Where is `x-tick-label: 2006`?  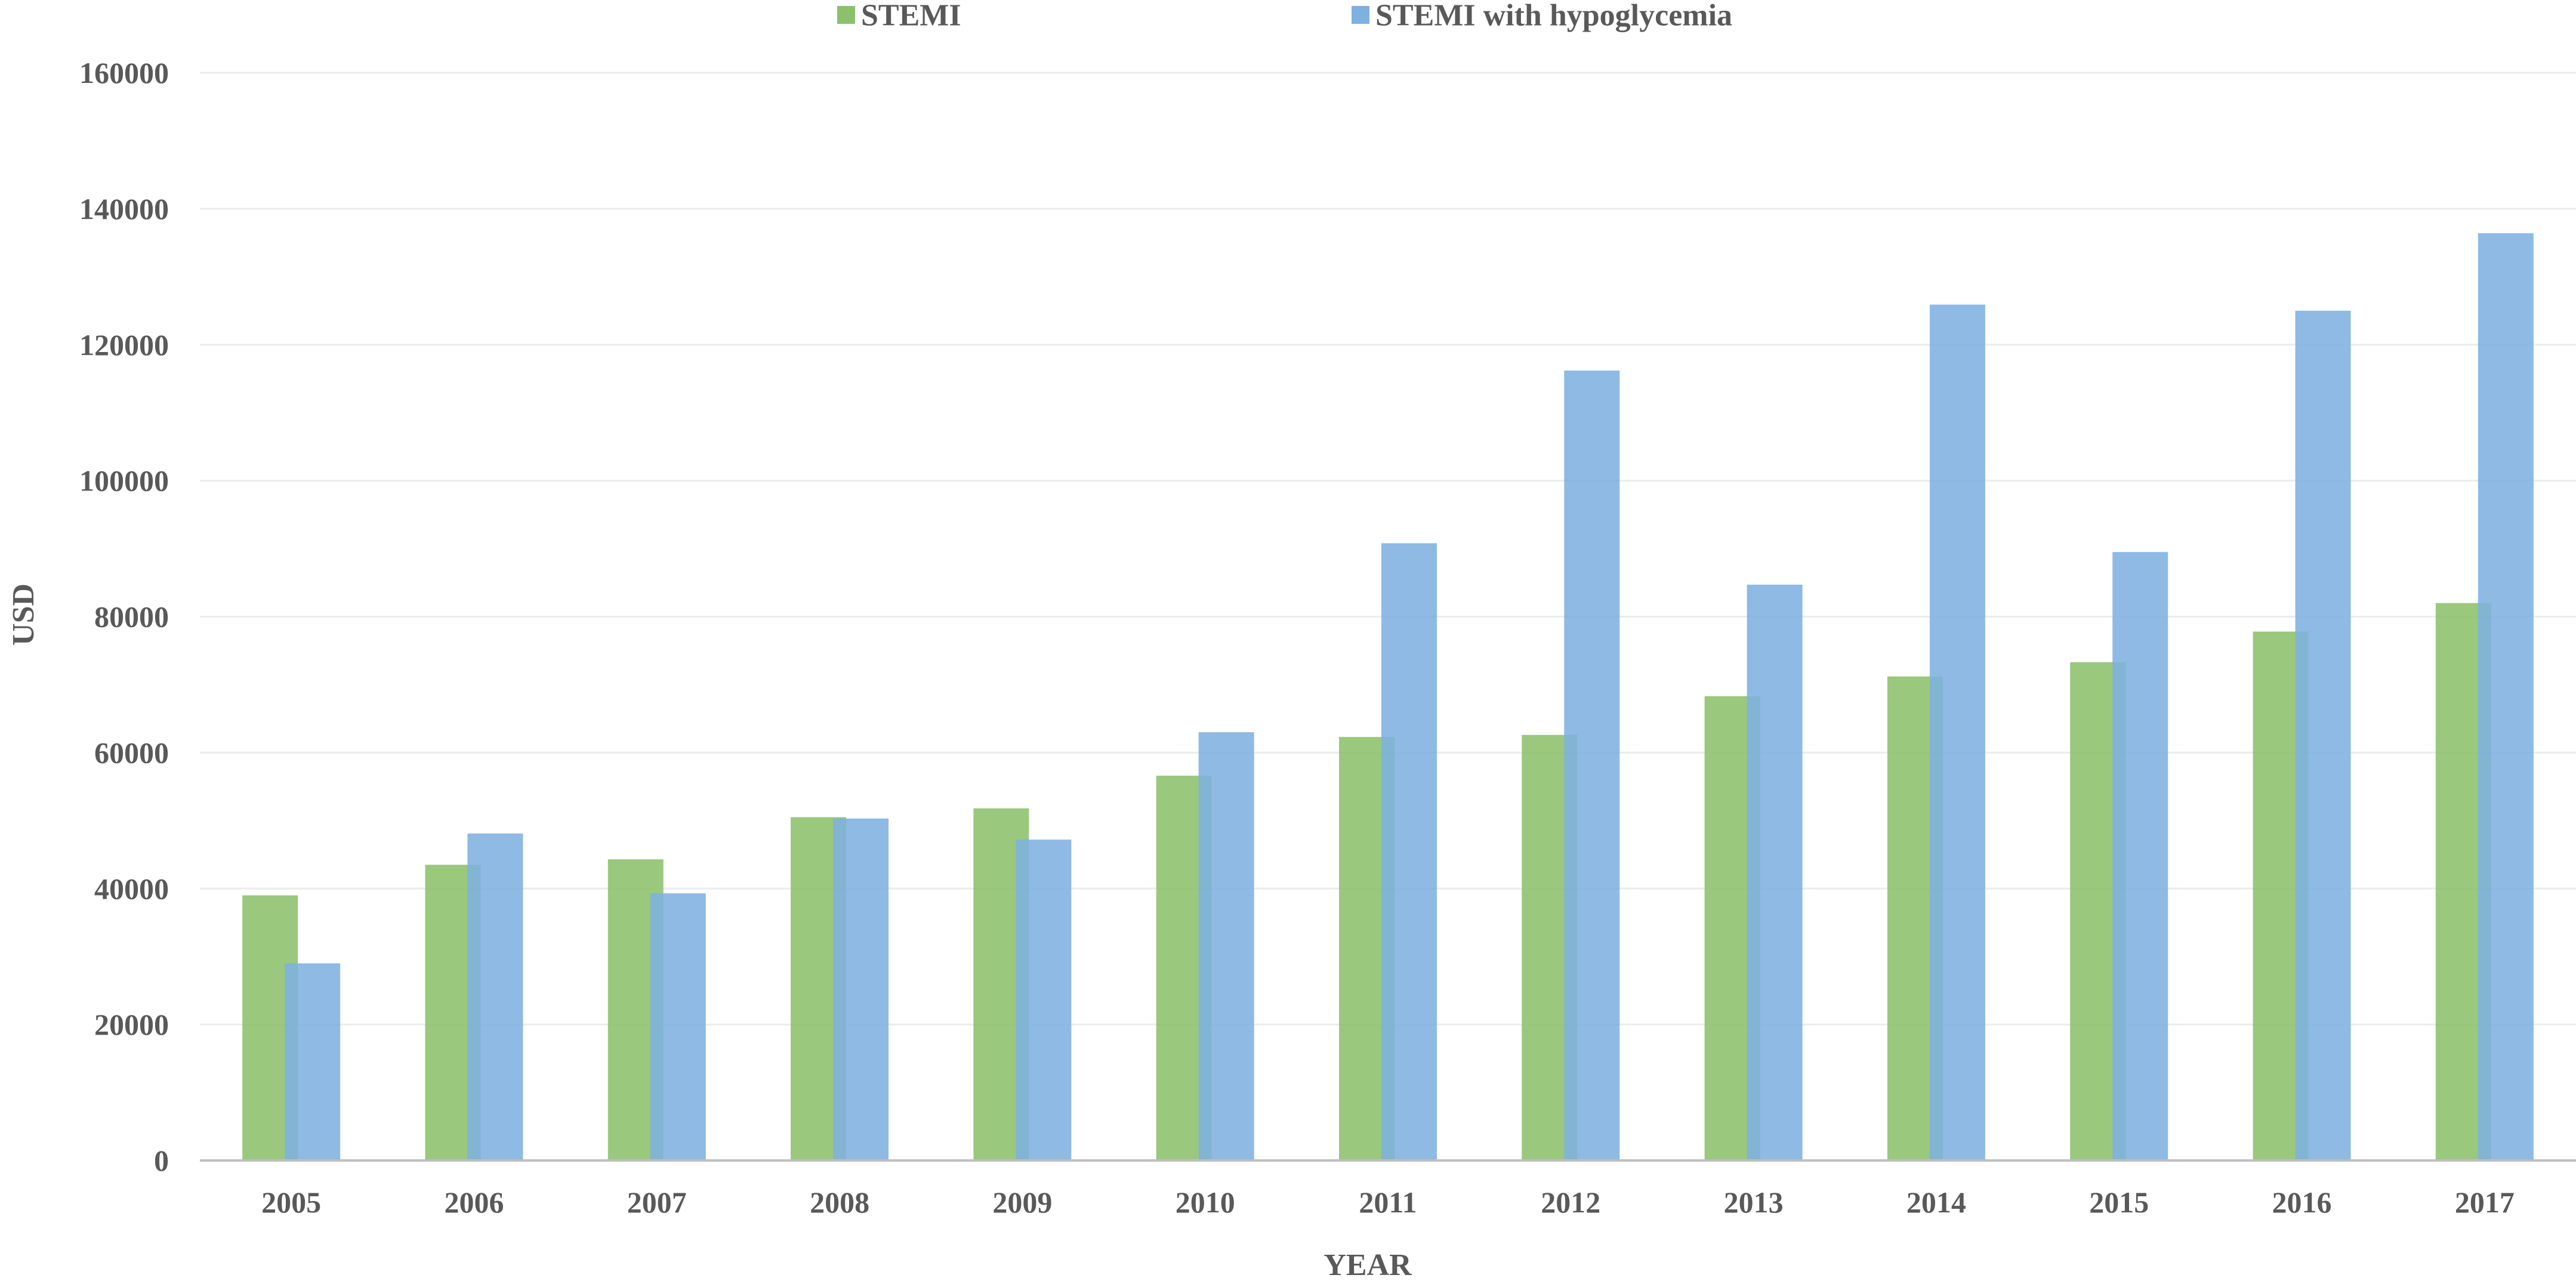
x-tick-label: 2006 is located at coordinates (474, 1203).